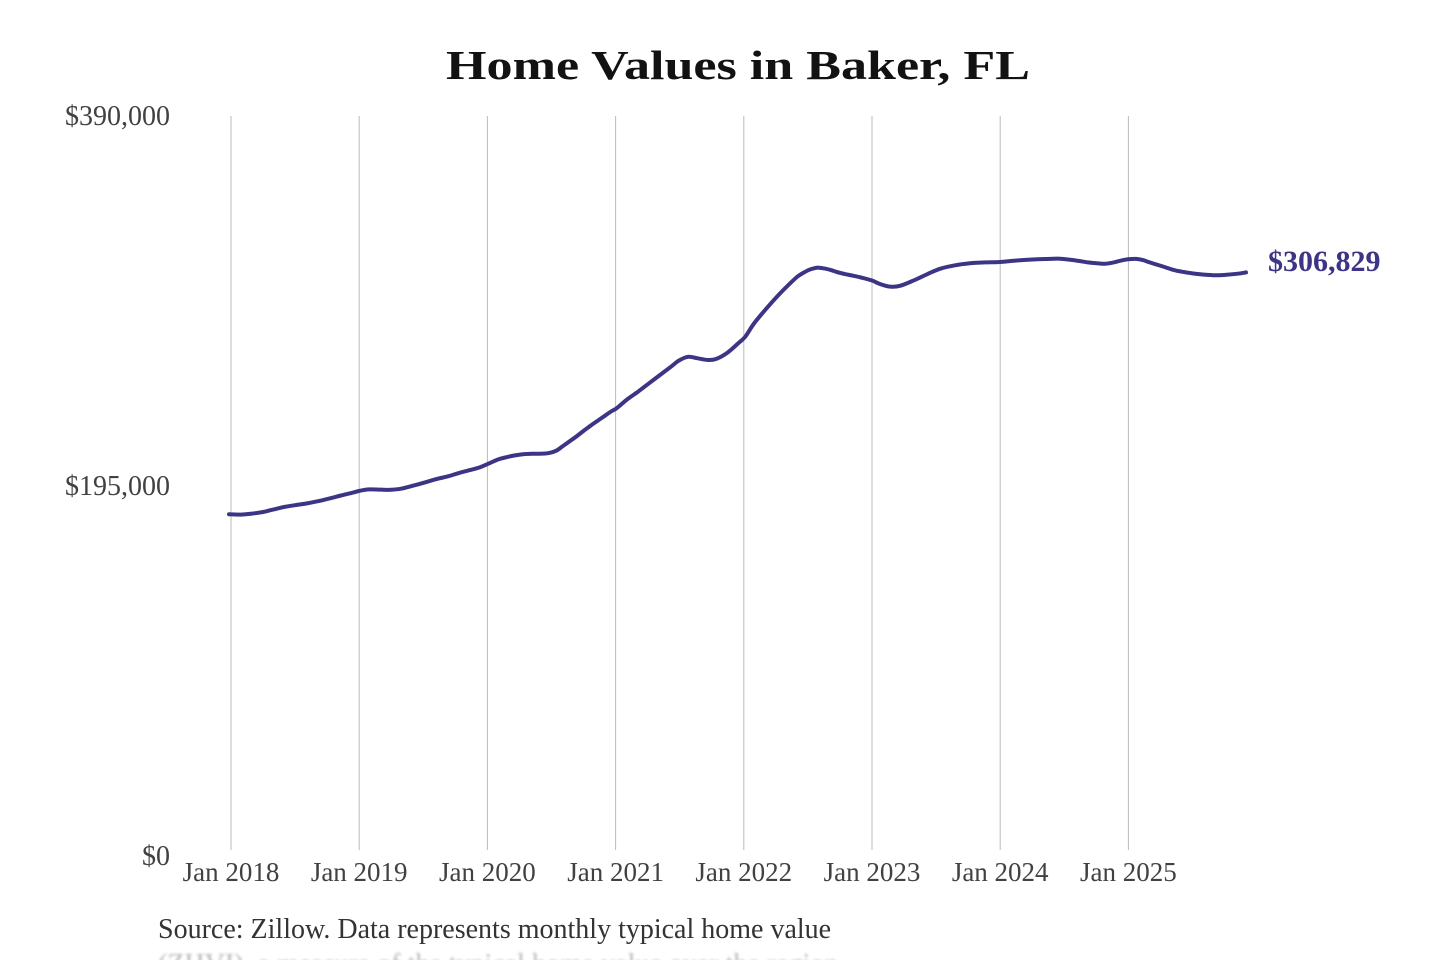  Describe the element at coordinates (743, 872) in the screenshot. I see `svg-text: Jan 2022` at that location.